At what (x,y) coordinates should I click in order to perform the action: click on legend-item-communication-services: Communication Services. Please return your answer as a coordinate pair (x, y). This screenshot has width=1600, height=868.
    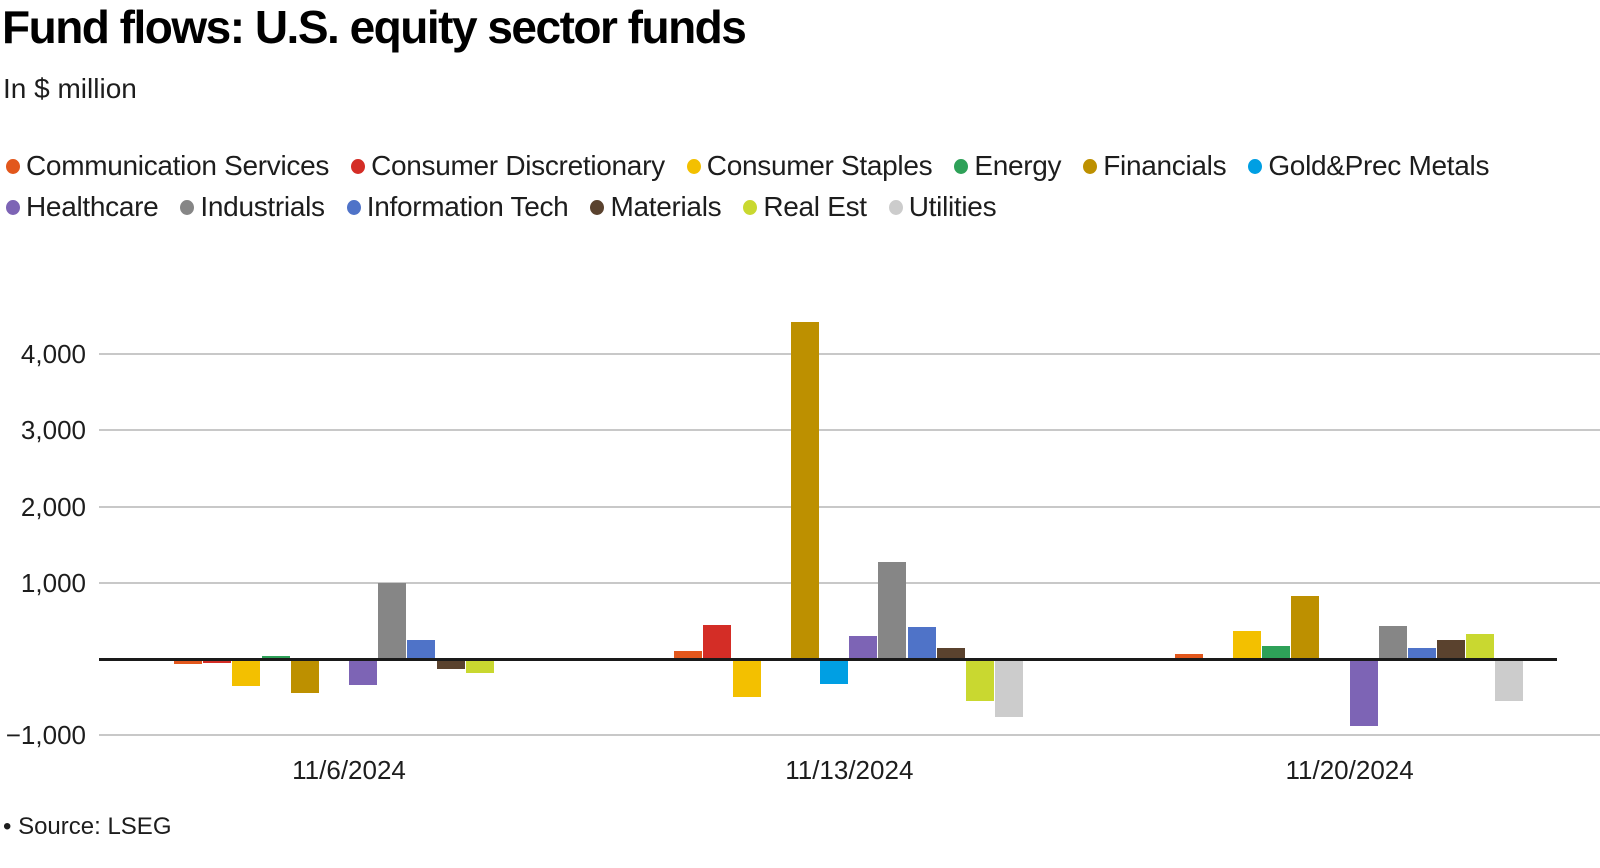
    Looking at the image, I should click on (167, 166).